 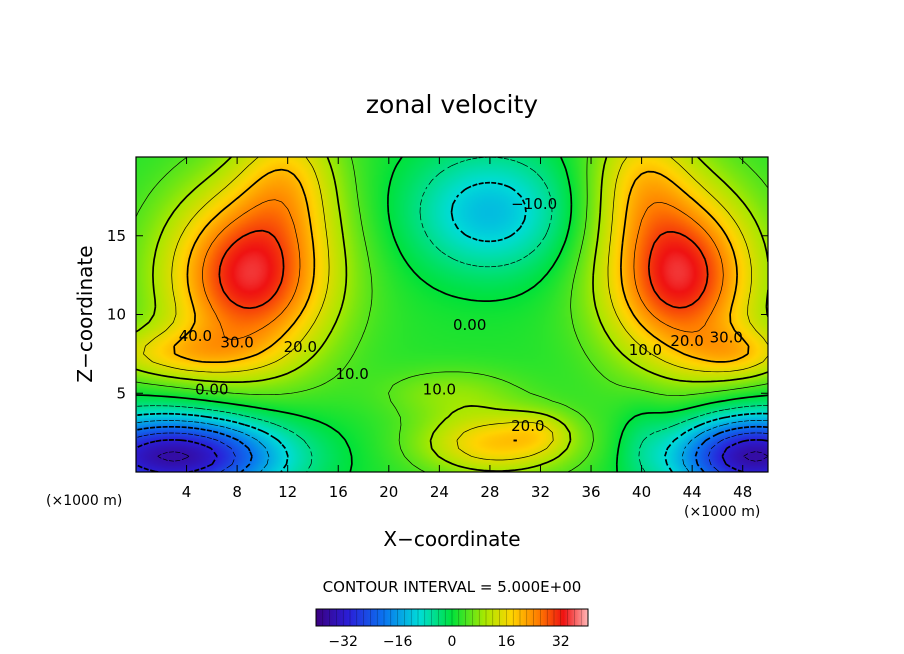 I want to click on colorbar: −32 −16 0 16 32, so click(x=452, y=629).